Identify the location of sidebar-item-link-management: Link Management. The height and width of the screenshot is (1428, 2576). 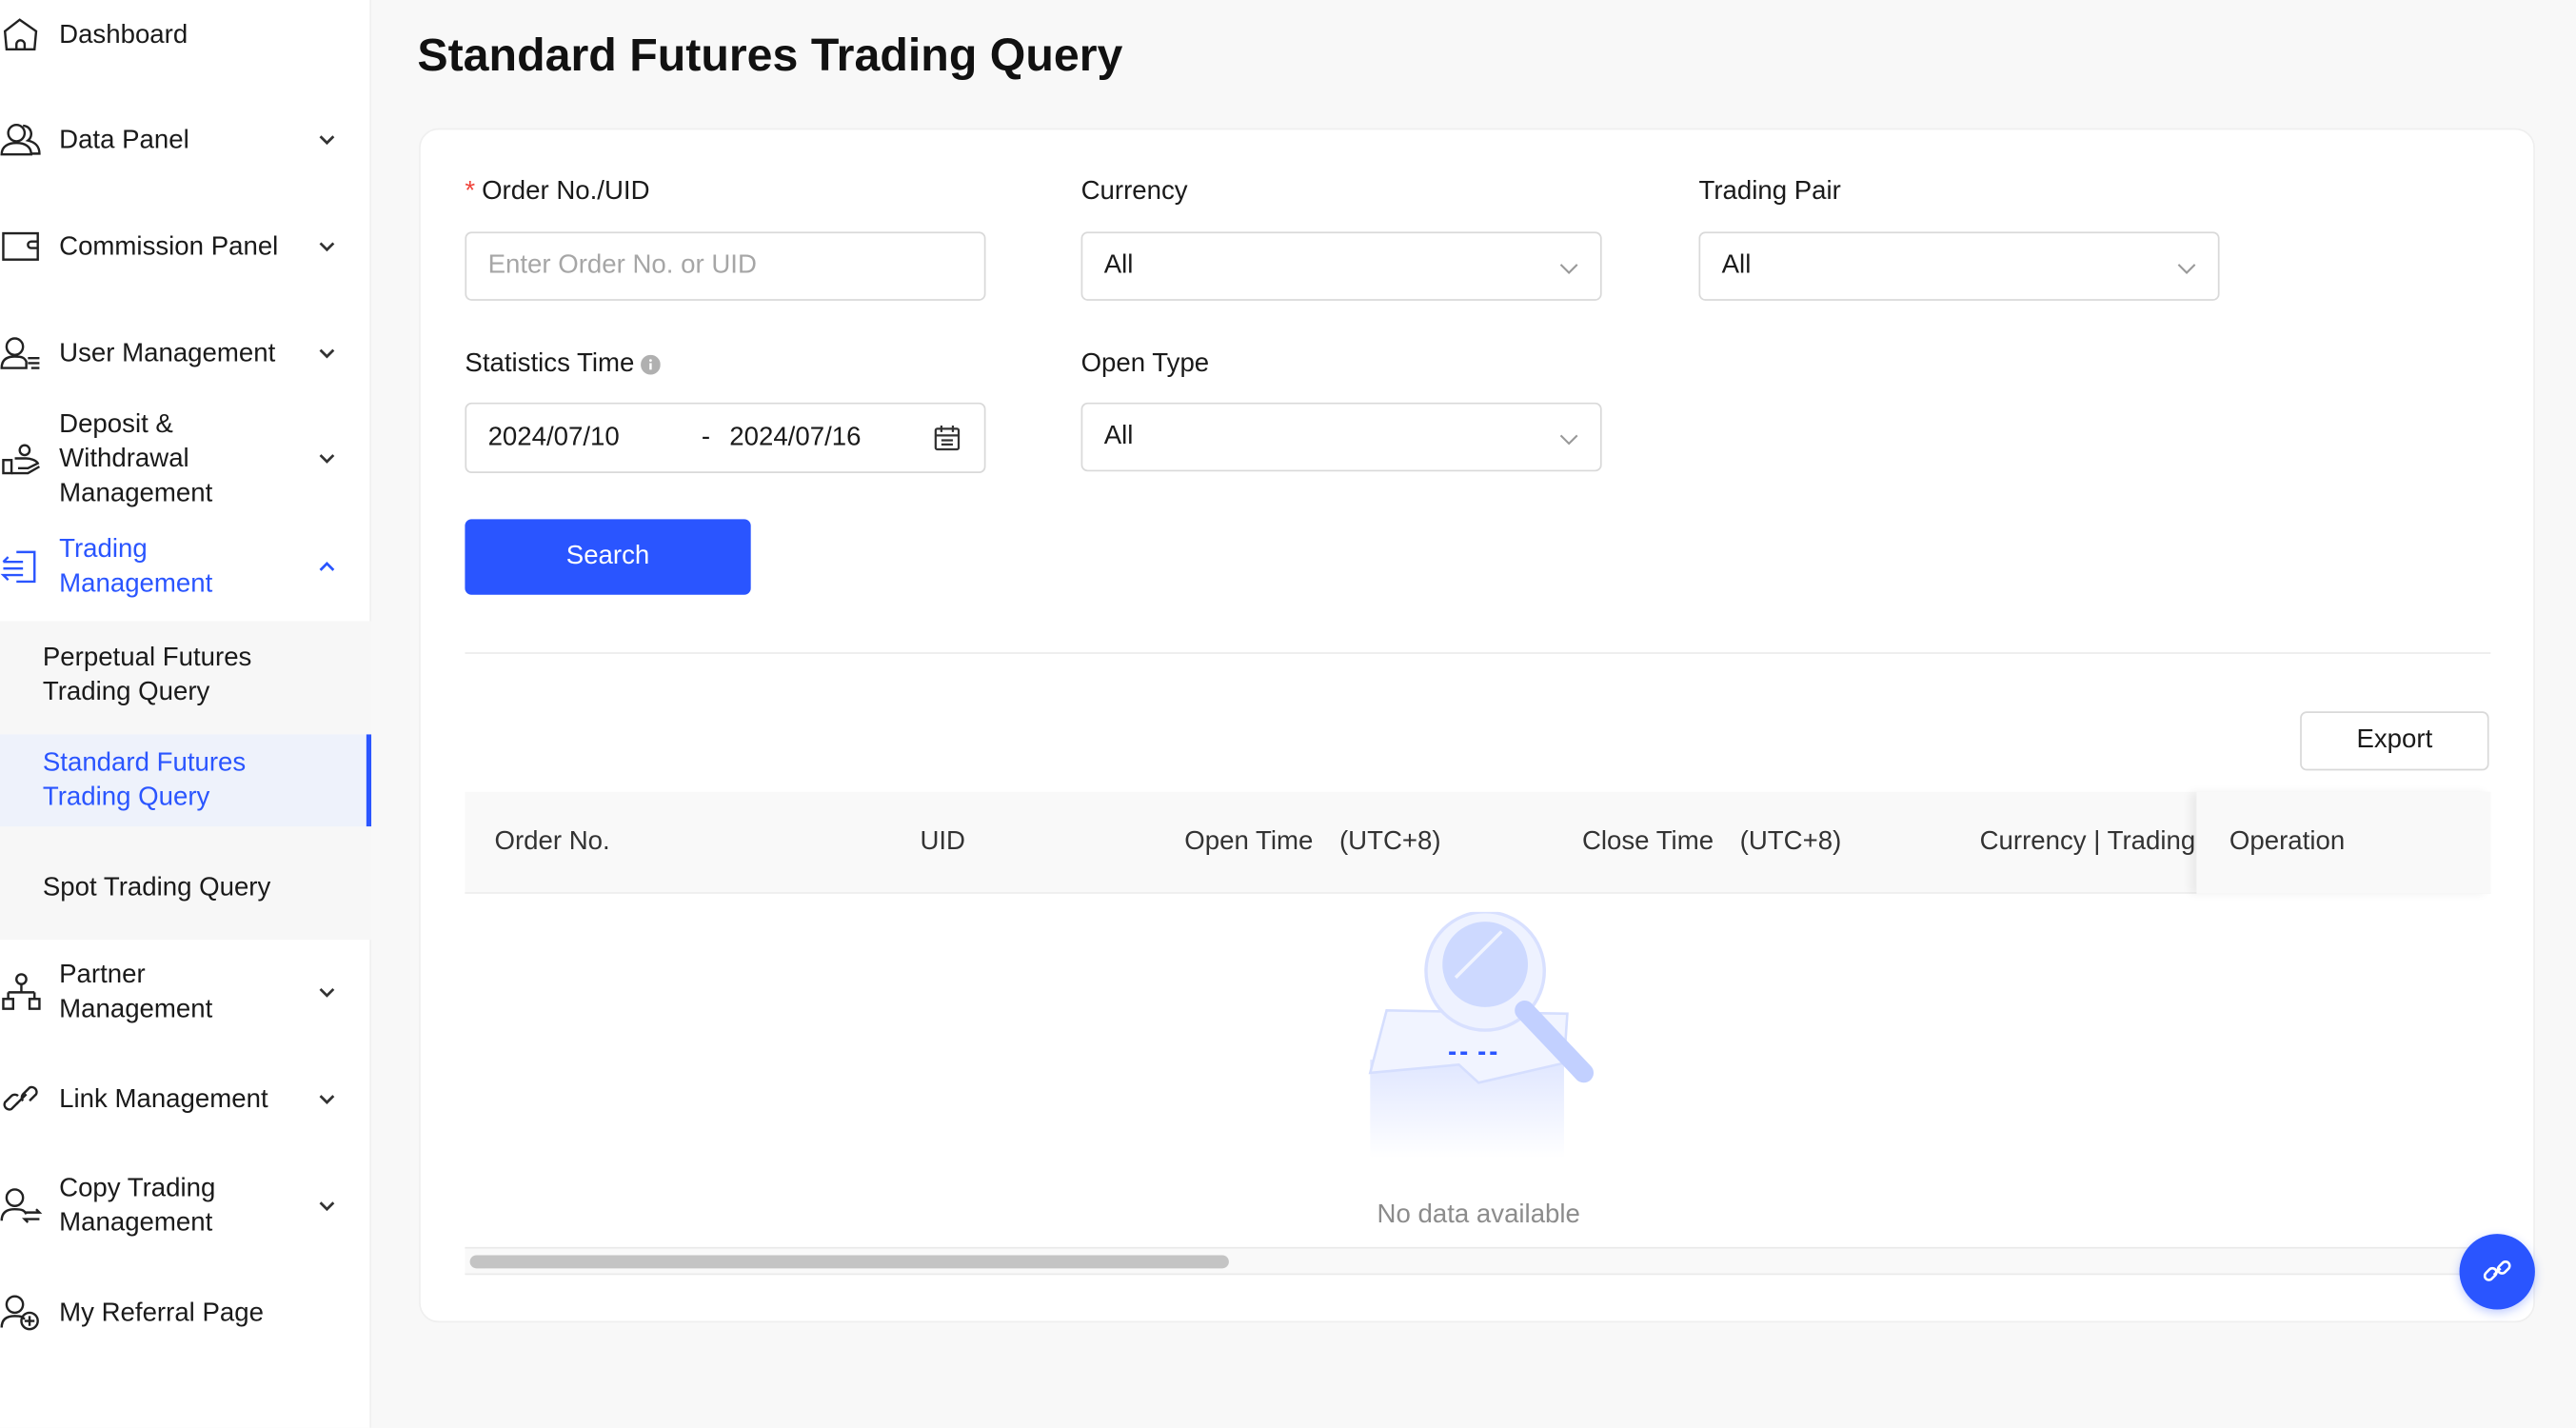
(185, 1099).